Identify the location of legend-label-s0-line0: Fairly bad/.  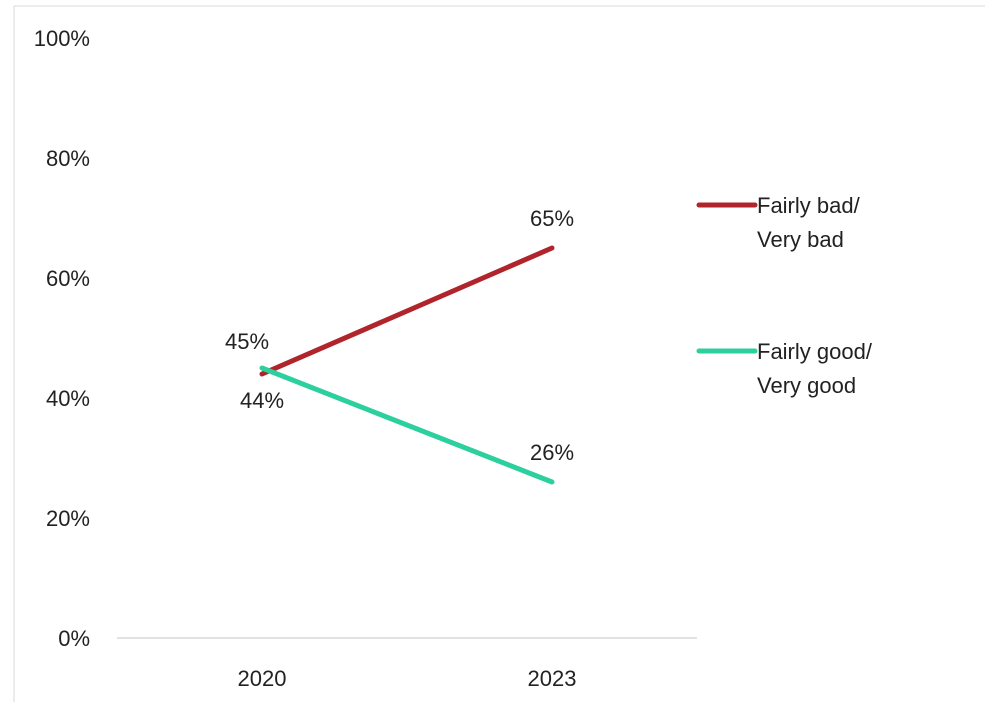
(809, 205).